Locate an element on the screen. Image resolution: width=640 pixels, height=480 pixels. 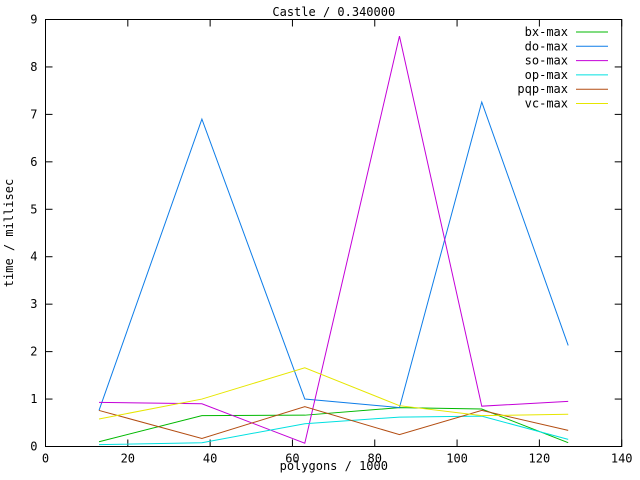
chart-title: Castle / 0.340000 is located at coordinates (333, 12).